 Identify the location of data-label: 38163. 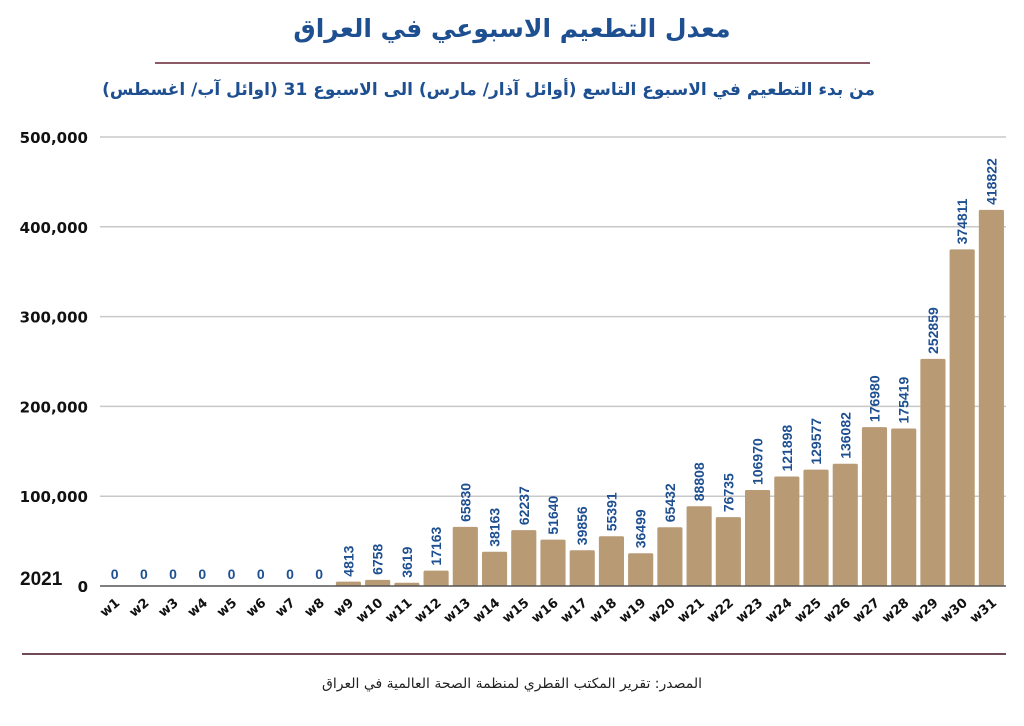
(495, 527).